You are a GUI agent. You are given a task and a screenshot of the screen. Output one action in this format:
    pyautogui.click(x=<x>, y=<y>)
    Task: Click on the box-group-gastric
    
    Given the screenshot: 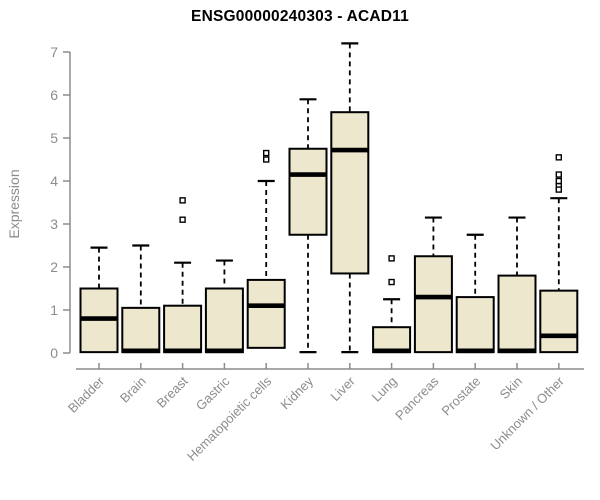 What is the action you would take?
    pyautogui.click(x=224, y=306)
    